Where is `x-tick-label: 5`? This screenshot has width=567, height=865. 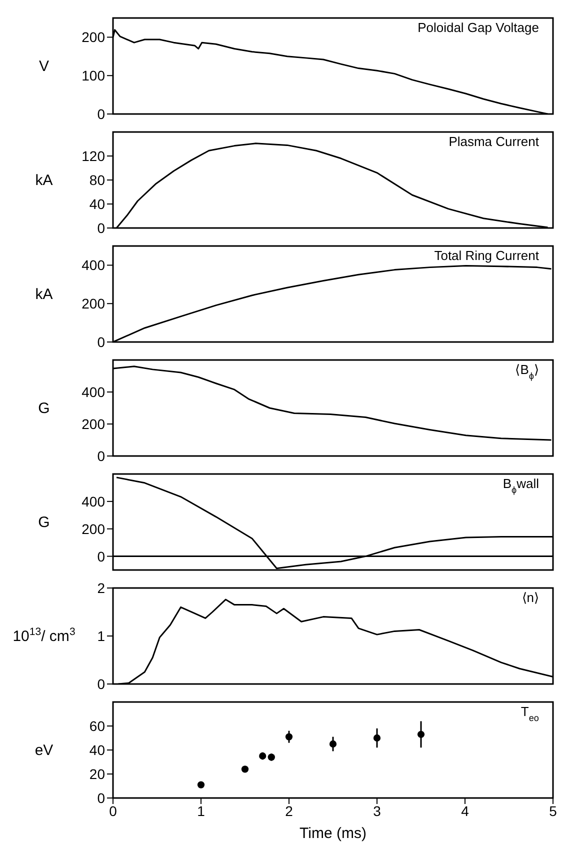
x-tick-label: 5 is located at coordinates (553, 810).